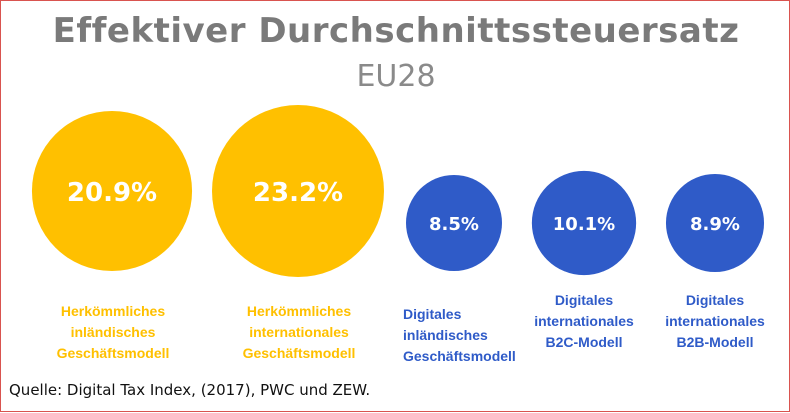 The width and height of the screenshot is (790, 413). What do you see at coordinates (715, 342) in the screenshot?
I see `category-label-line: B2B-Modell` at bounding box center [715, 342].